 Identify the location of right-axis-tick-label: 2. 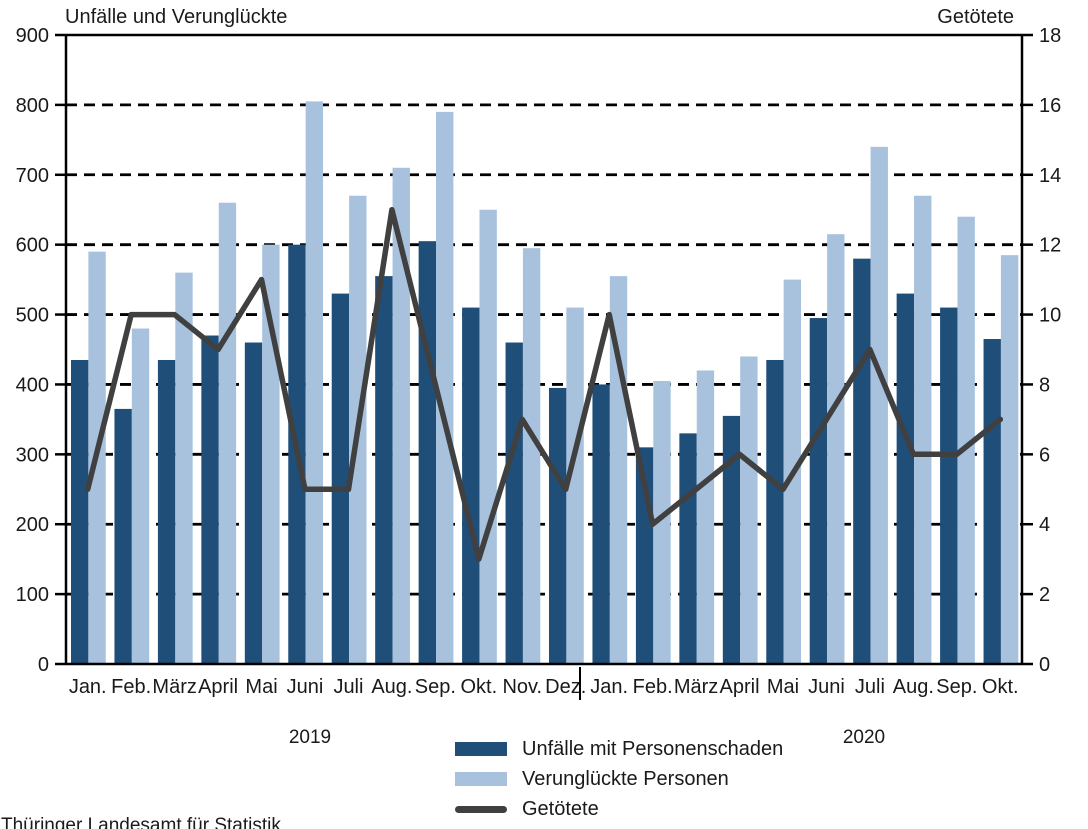
(1044, 595).